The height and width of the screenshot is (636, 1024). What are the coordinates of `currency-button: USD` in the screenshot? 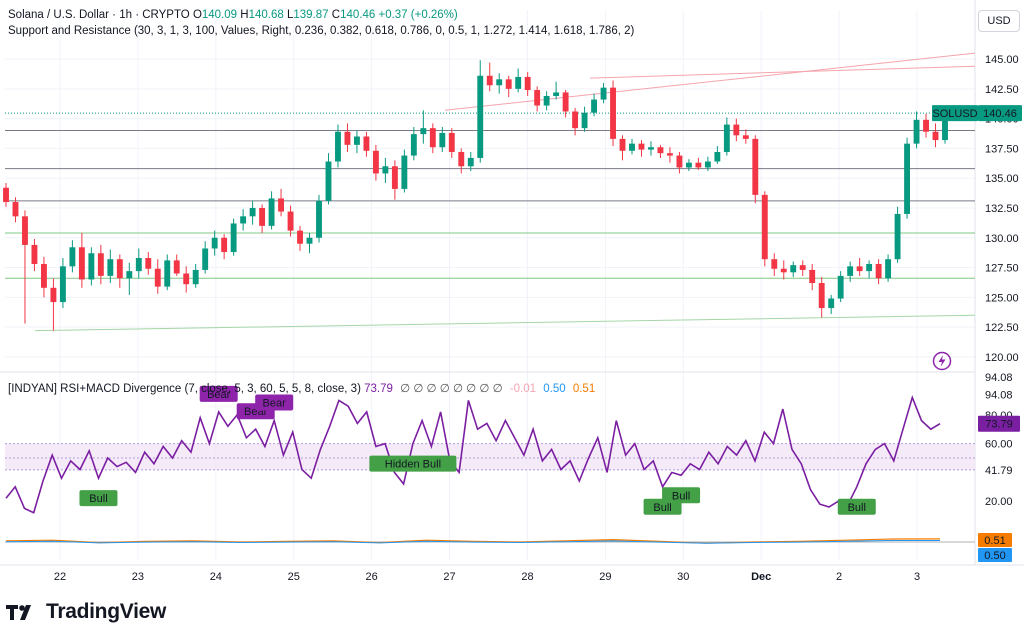 It's located at (999, 21).